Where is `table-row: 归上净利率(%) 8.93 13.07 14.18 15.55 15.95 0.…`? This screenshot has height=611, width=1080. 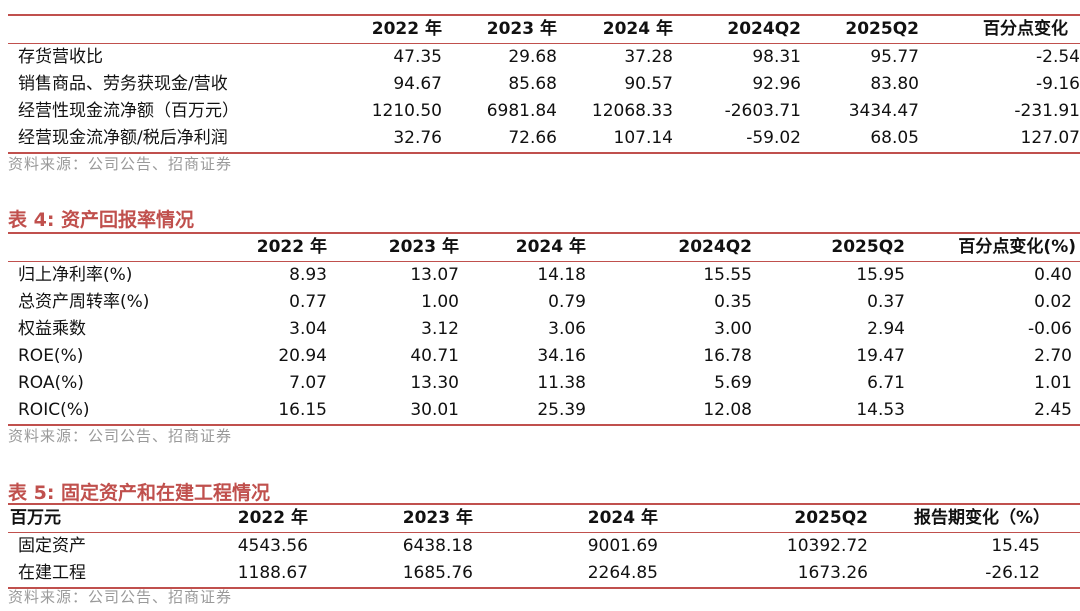 table-row: 归上净利率(%) 8.93 13.07 14.18 15.55 15.95 0.… is located at coordinates (544, 276).